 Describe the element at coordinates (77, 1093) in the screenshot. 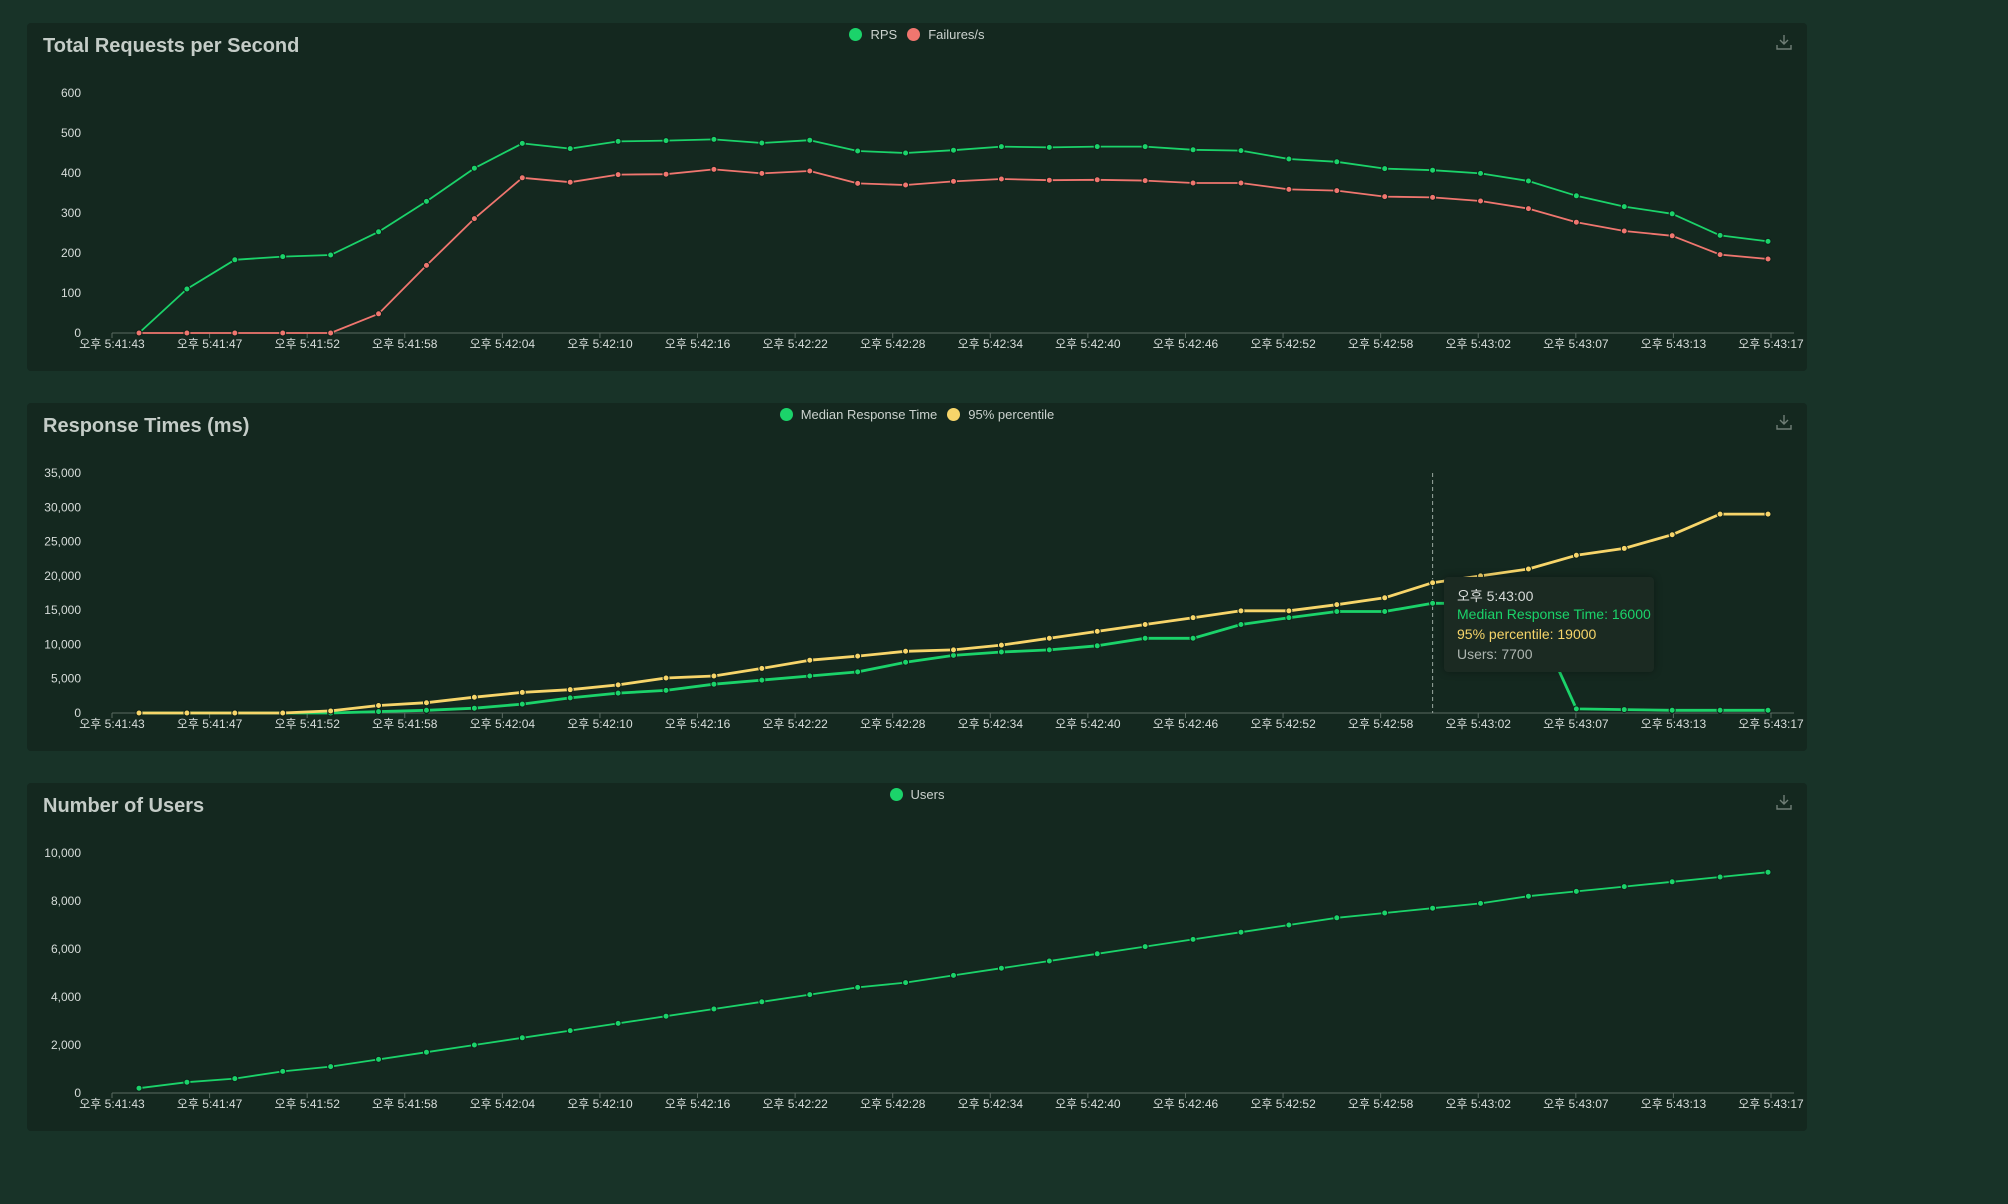

I see `y-tick-label: 0` at that location.